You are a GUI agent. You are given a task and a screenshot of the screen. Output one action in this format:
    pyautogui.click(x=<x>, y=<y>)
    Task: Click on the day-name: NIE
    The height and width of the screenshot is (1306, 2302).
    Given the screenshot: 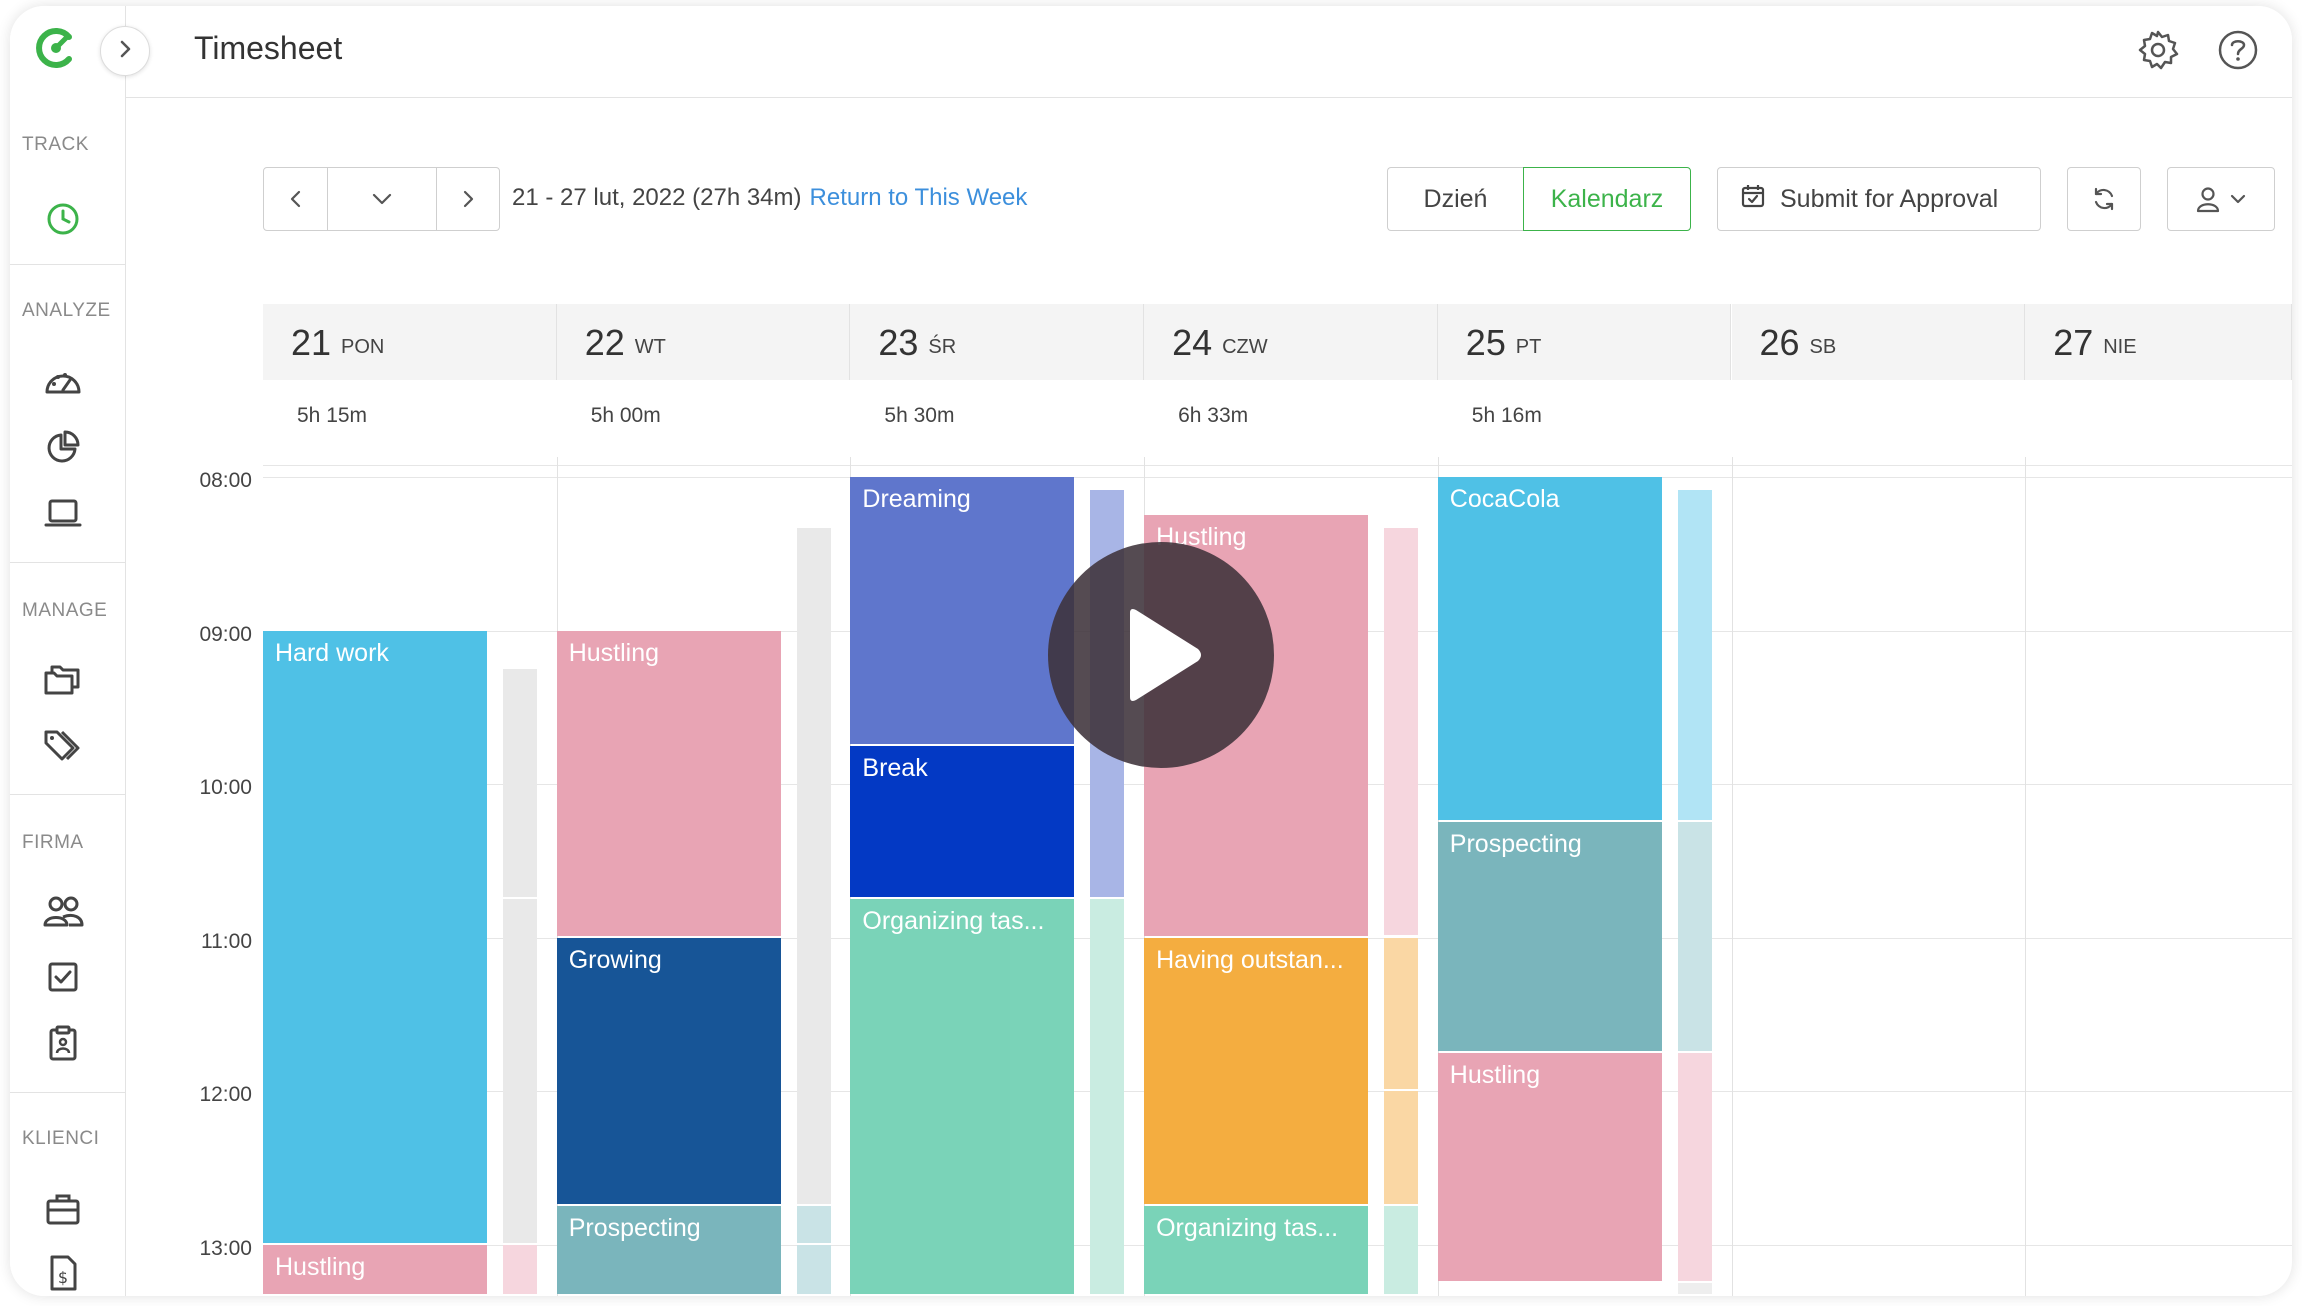 What is the action you would take?
    pyautogui.click(x=2120, y=347)
    